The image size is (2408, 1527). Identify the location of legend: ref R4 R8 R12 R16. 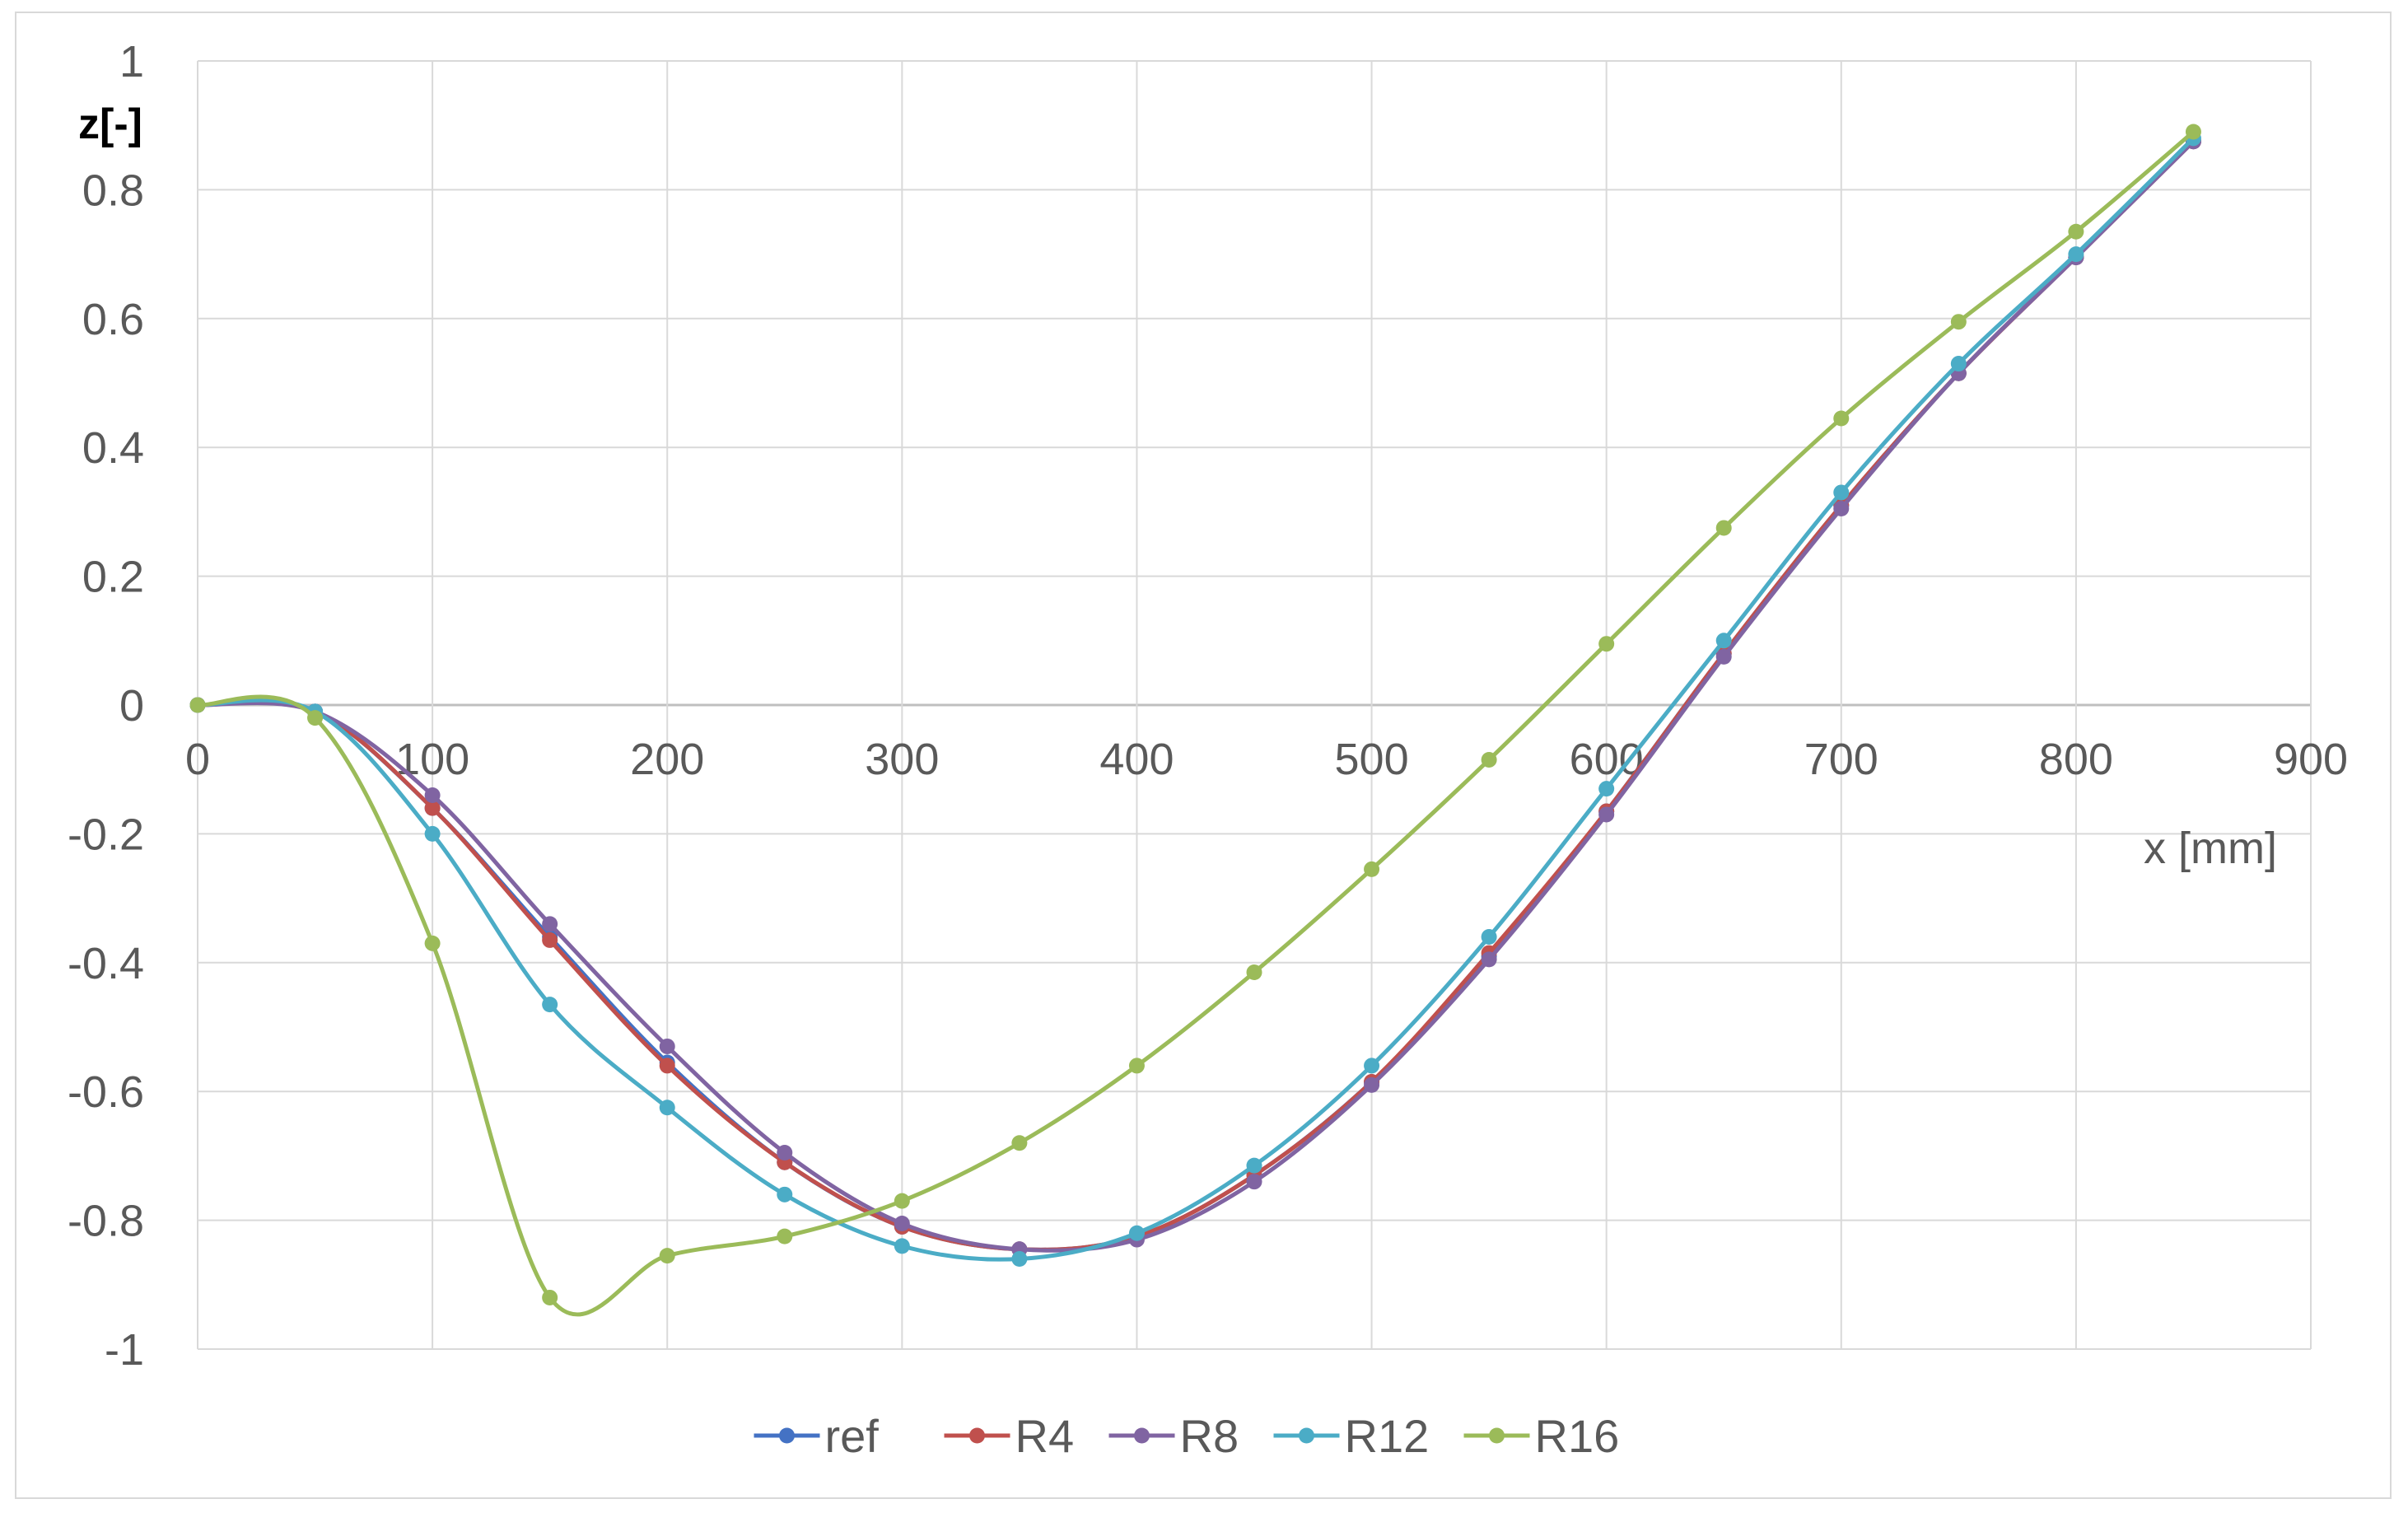
(1187, 1436).